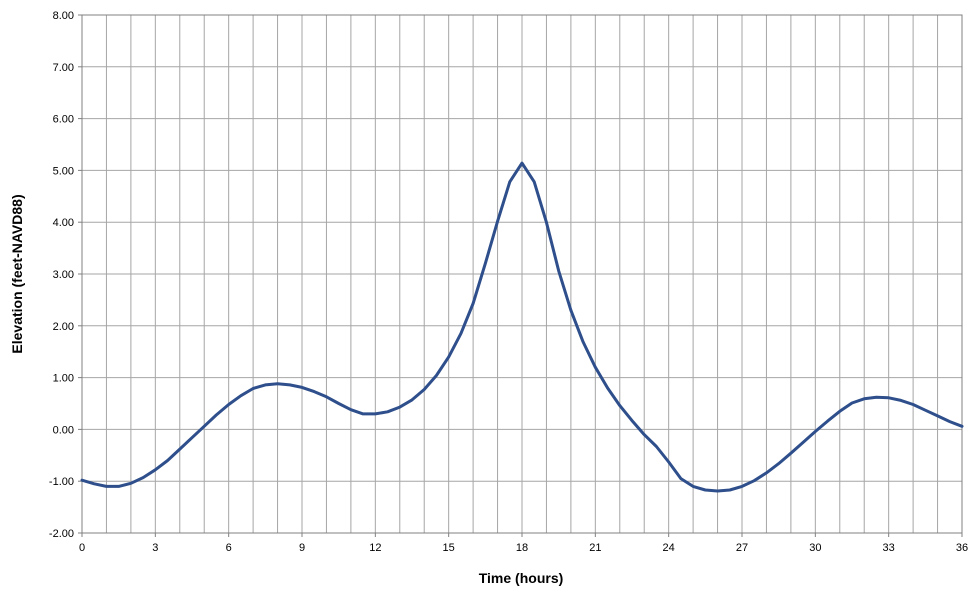 The image size is (975, 595). I want to click on x-tick-label: 12, so click(375, 548).